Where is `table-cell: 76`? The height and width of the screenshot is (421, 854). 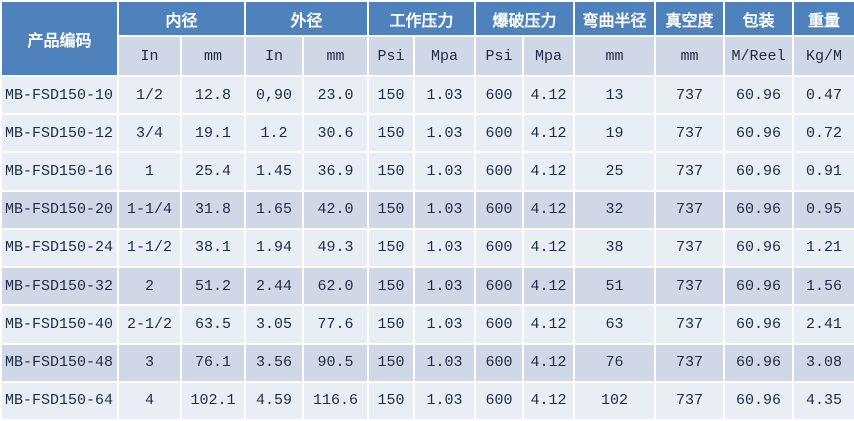
table-cell: 76 is located at coordinates (615, 362).